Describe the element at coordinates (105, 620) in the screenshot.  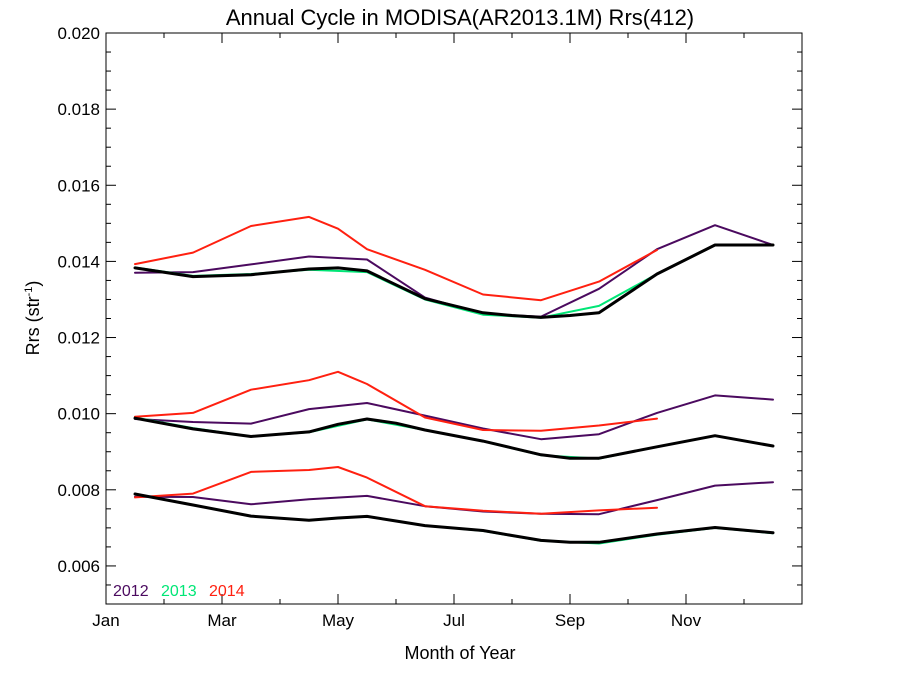
I see `x-tick-label: Jan` at that location.